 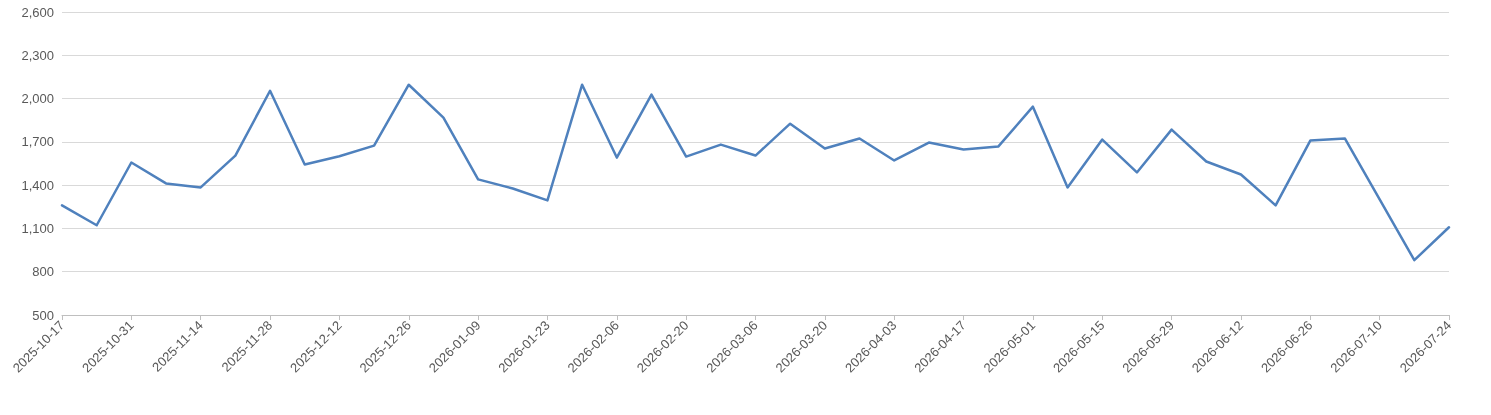 What do you see at coordinates (37, 142) in the screenshot?
I see `y-tick-label: 1,700` at bounding box center [37, 142].